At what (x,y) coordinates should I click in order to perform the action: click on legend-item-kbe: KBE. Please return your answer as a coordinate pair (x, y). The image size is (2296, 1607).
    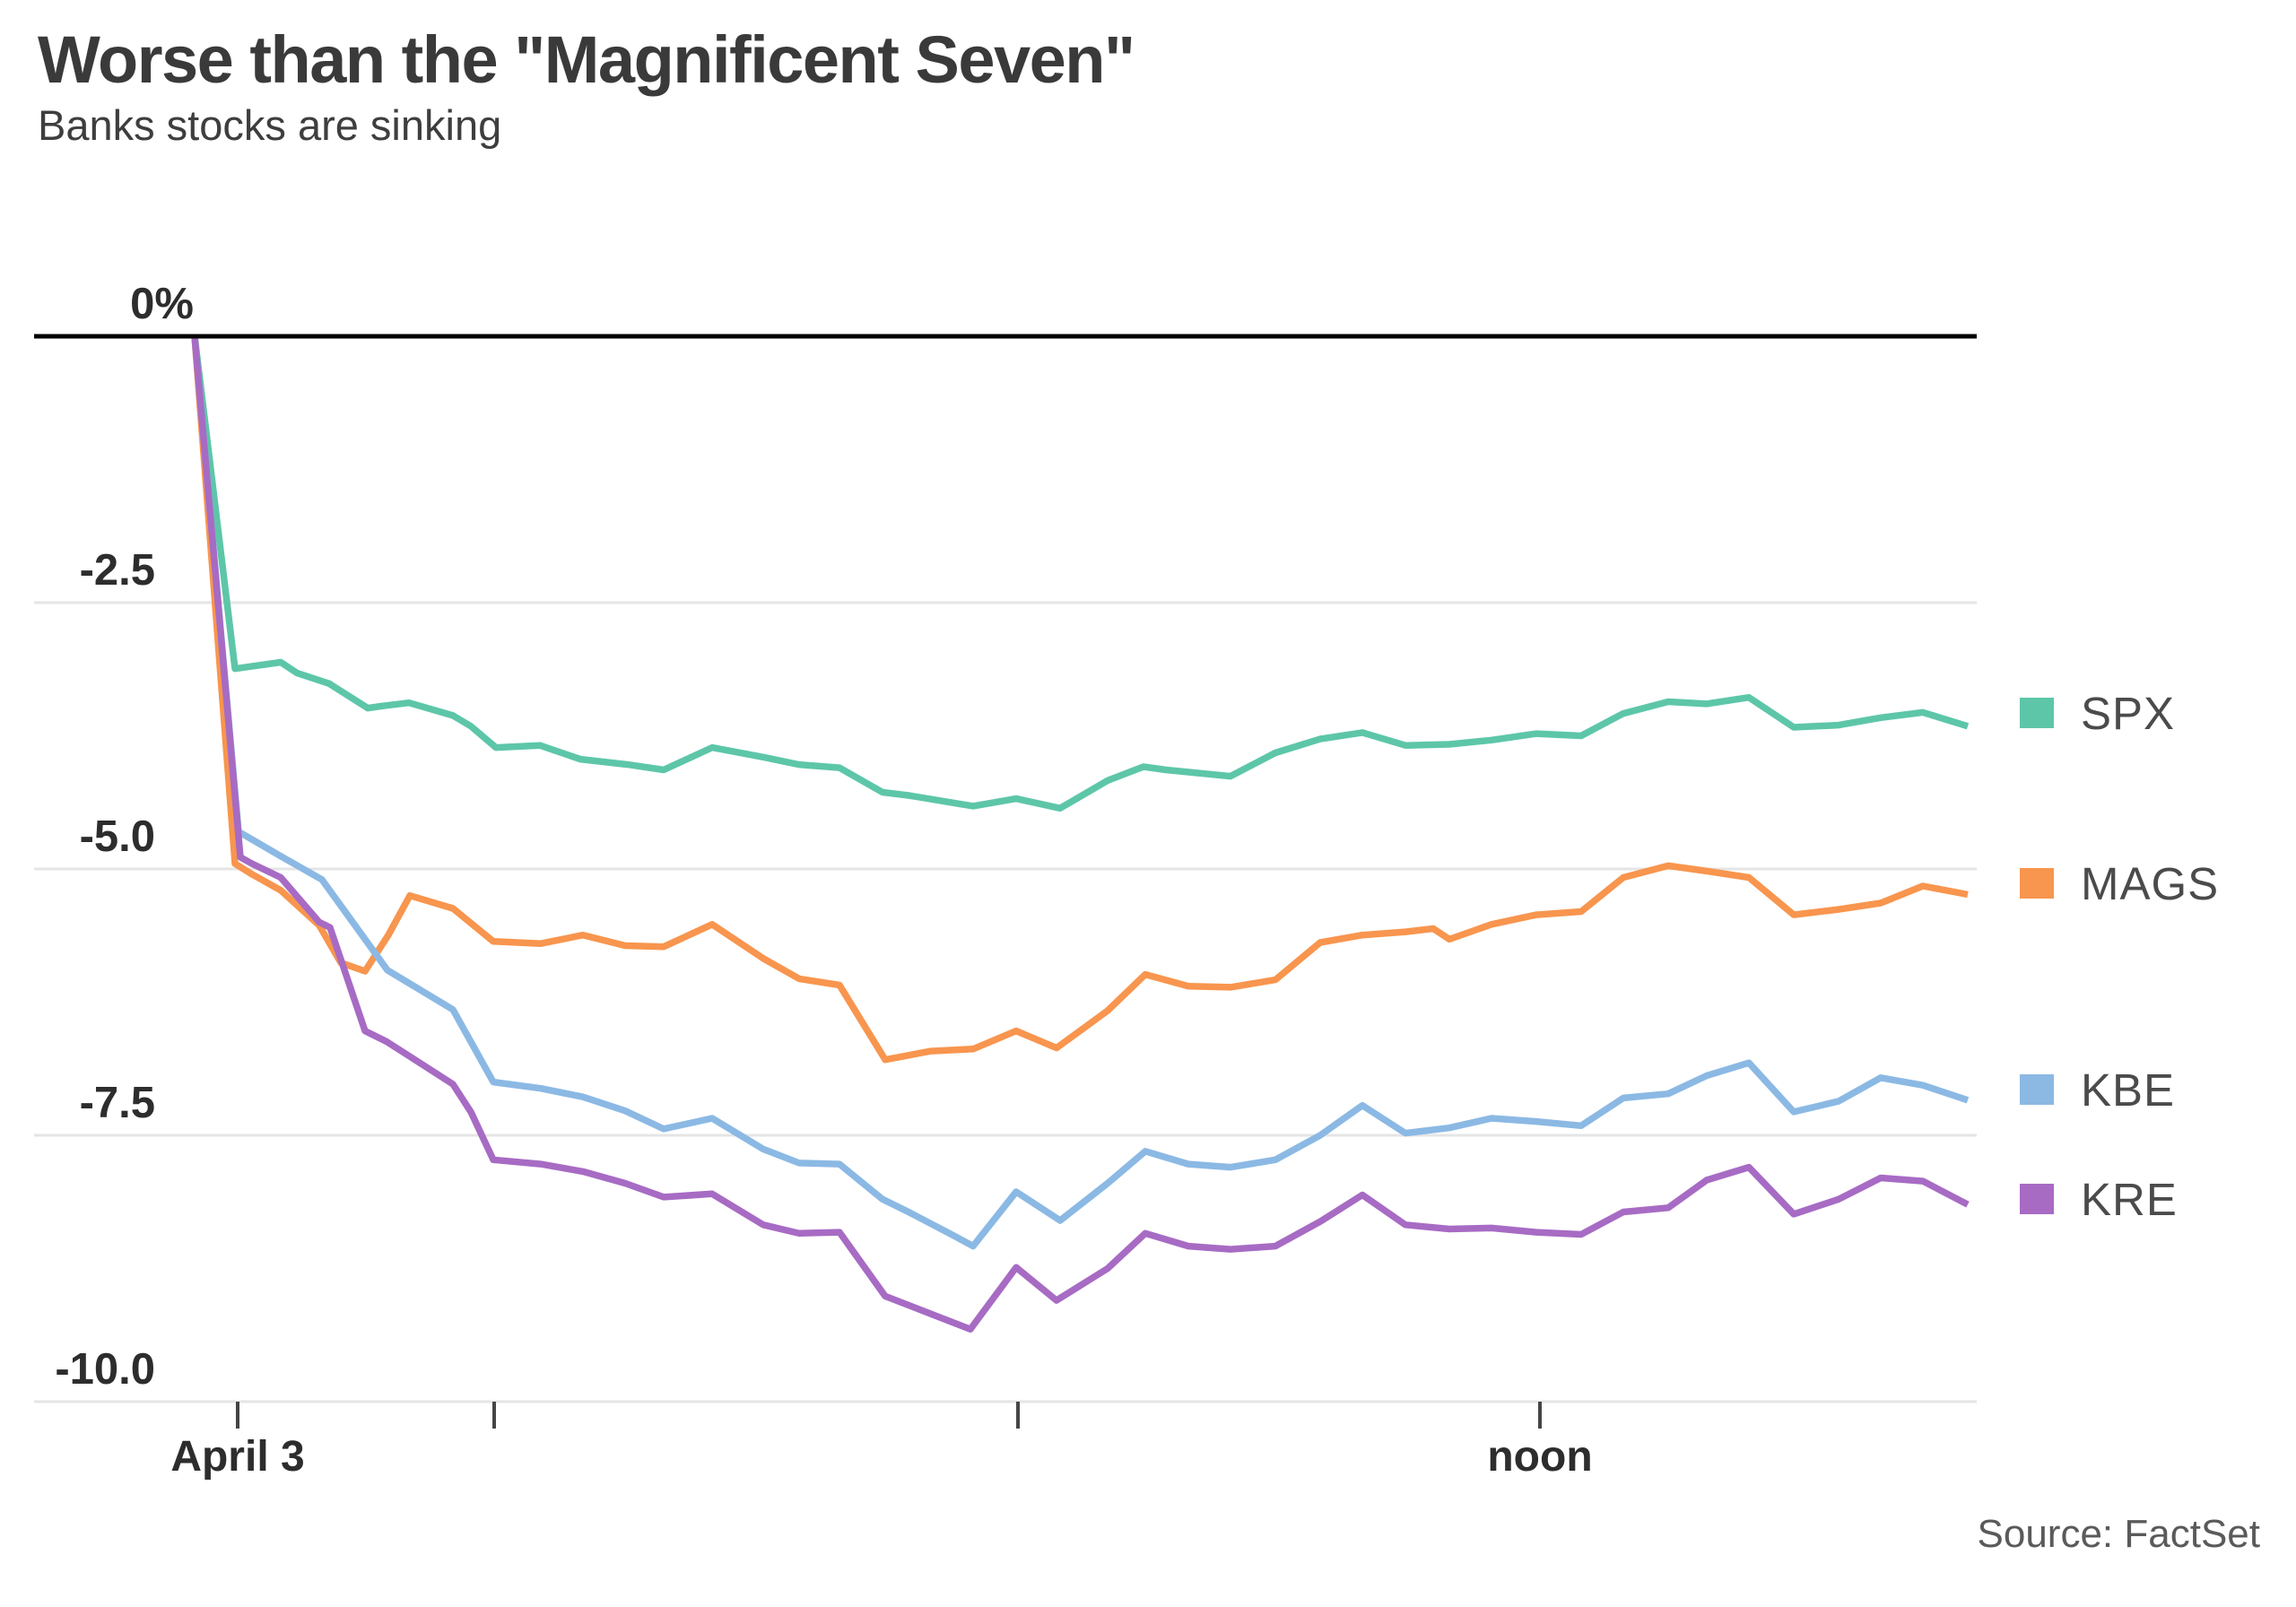
    Looking at the image, I should click on (2097, 1090).